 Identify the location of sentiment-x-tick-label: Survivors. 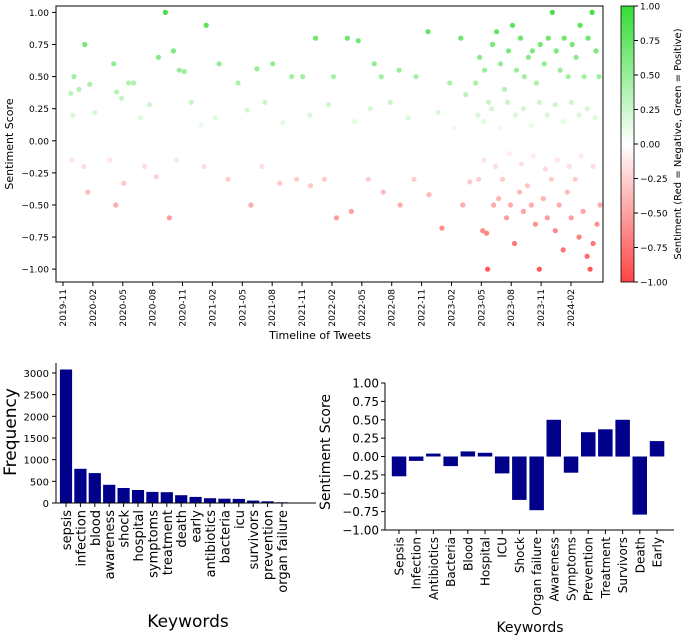
(623, 565).